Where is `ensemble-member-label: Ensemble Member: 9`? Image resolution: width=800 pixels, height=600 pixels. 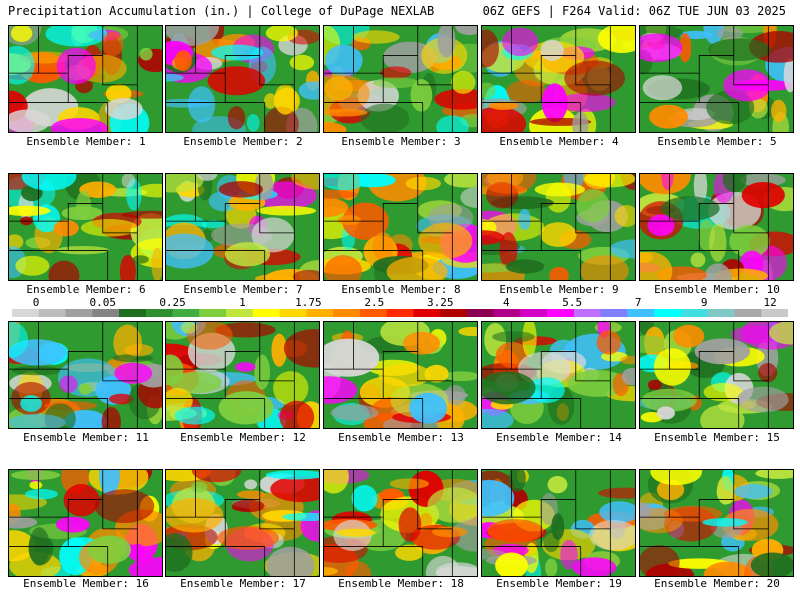
ensemble-member-label: Ensemble Member: 9 is located at coordinates (559, 289).